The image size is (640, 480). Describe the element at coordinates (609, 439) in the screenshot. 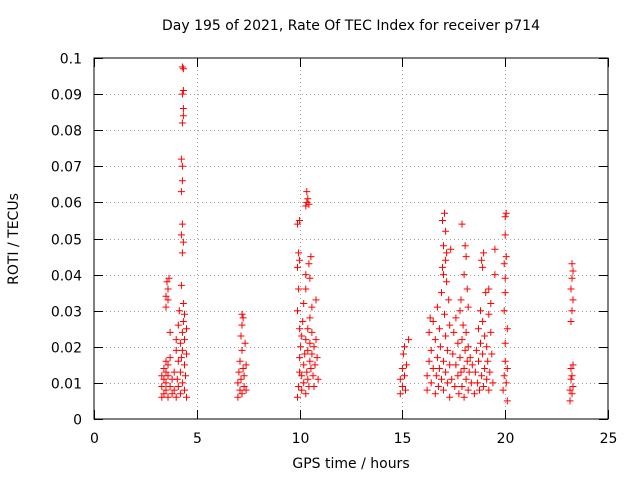

I see `x-tick-label: 25` at that location.